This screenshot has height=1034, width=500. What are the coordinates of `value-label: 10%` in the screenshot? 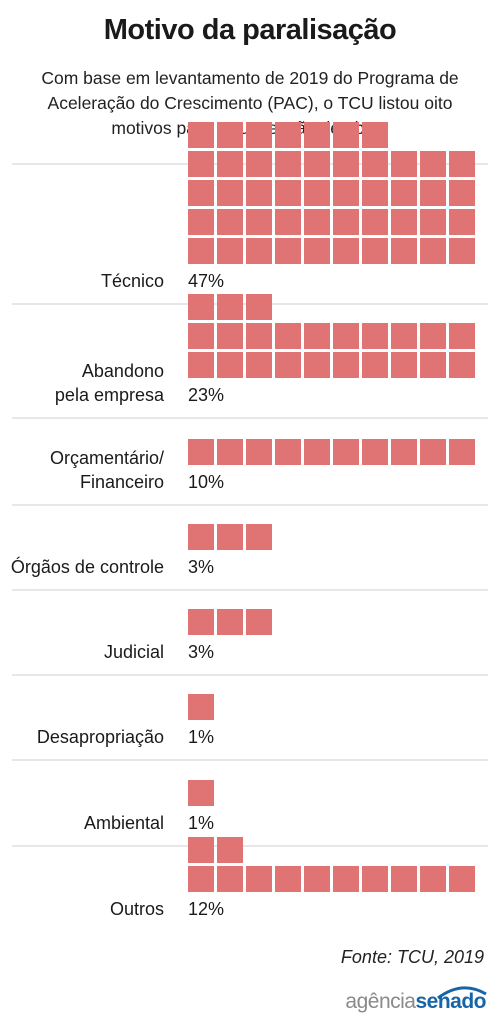 It's located at (206, 482).